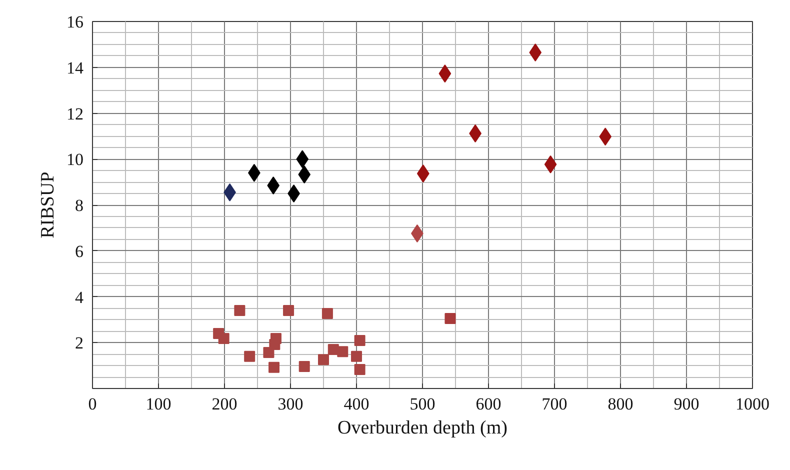 This screenshot has width=790, height=470. Describe the element at coordinates (489, 404) in the screenshot. I see `x-tick-label: 600` at that location.